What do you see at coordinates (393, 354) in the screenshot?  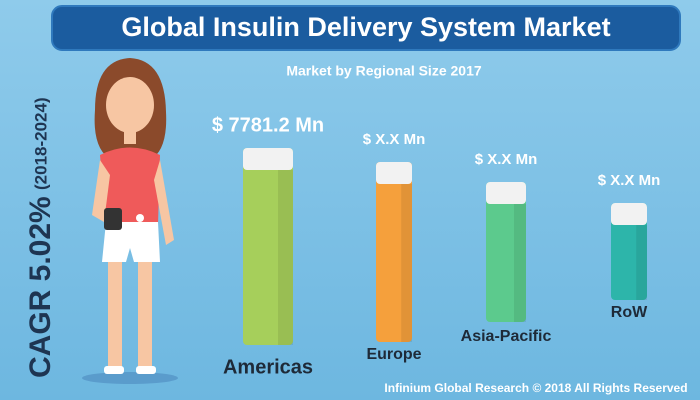 I see `category-label: Europe` at bounding box center [393, 354].